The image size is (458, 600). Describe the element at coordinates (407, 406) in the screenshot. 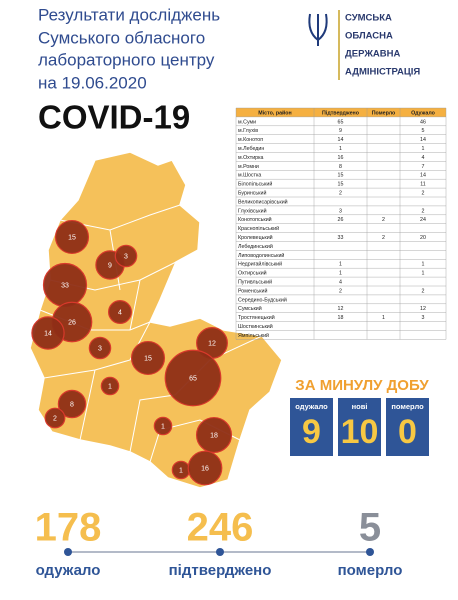

I see `daily-box-label: померло` at that location.